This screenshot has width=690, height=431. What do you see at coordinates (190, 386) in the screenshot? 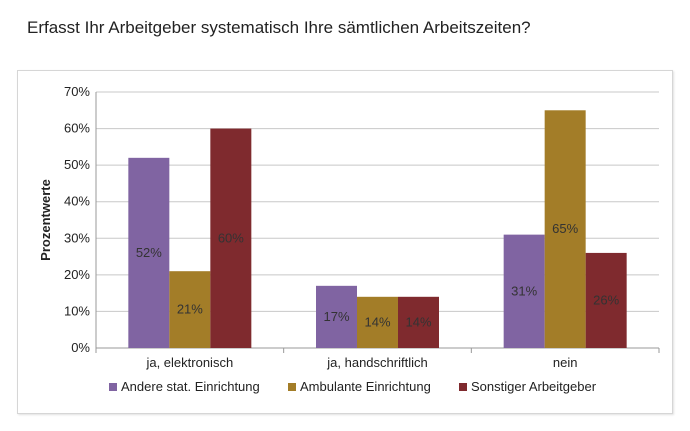
I see `legend-label: Andere stat. Einrichtung` at bounding box center [190, 386].